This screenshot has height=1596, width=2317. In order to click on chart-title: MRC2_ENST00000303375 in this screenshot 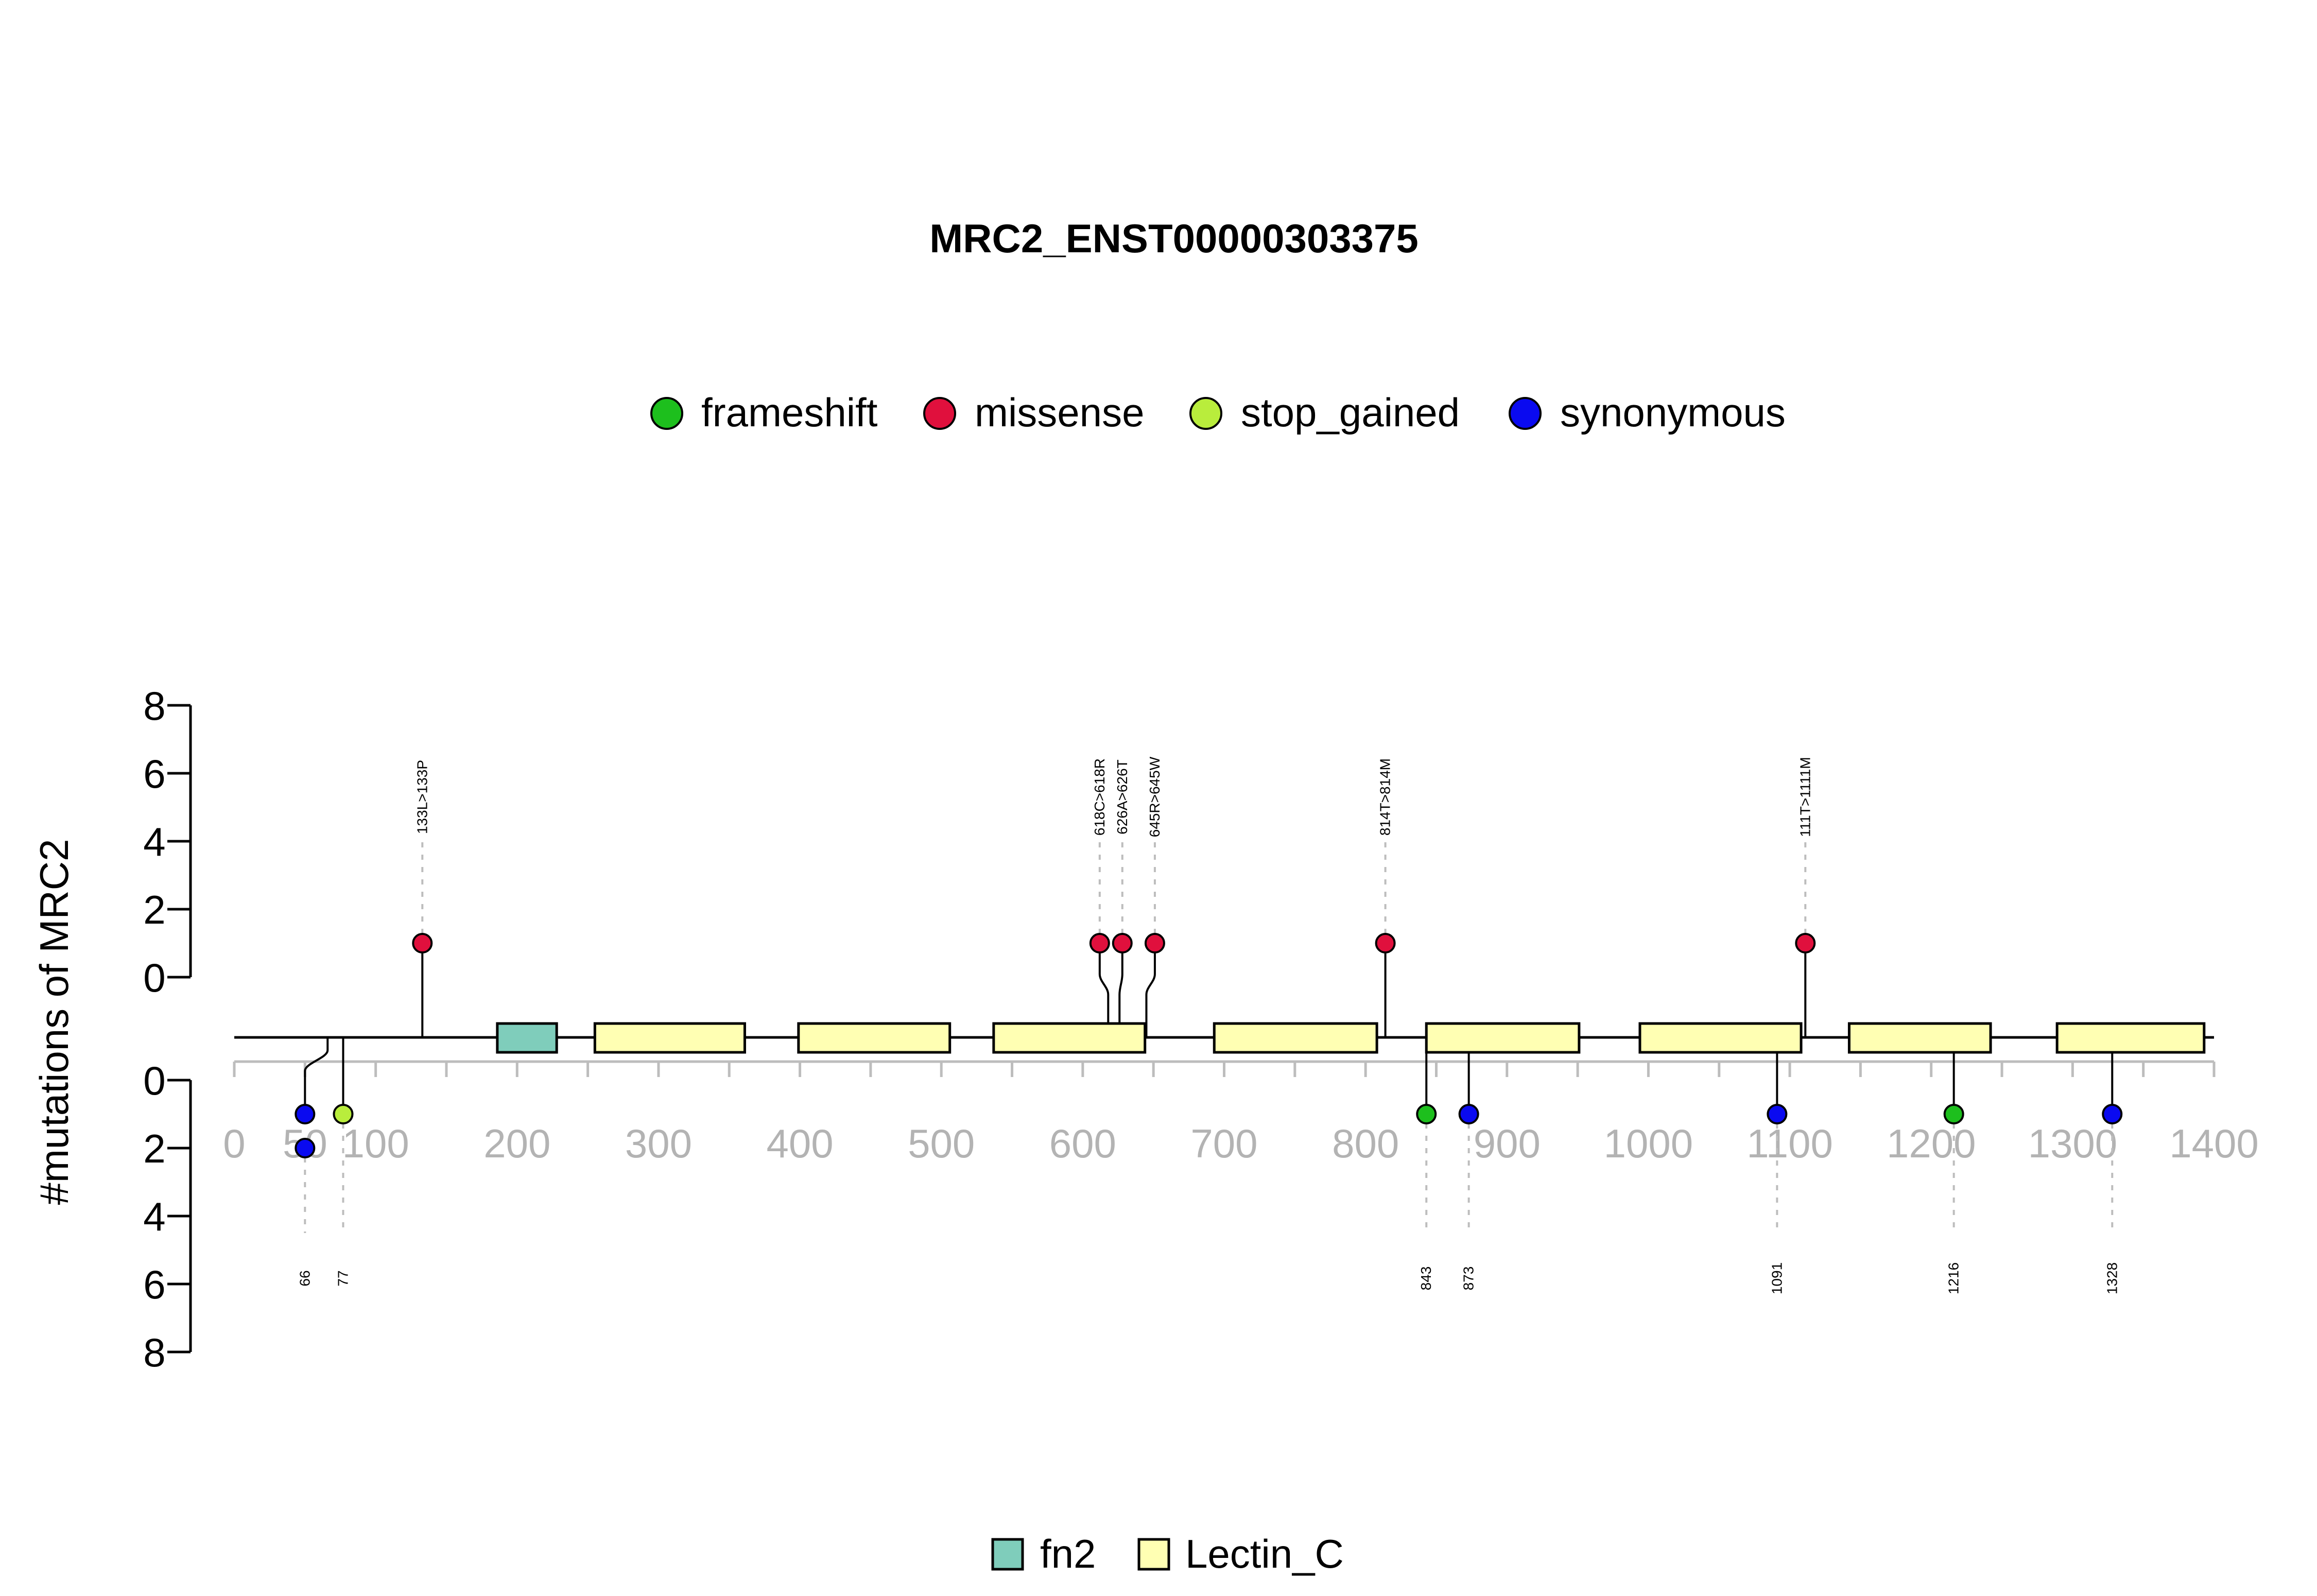, I will do `click(1174, 238)`.